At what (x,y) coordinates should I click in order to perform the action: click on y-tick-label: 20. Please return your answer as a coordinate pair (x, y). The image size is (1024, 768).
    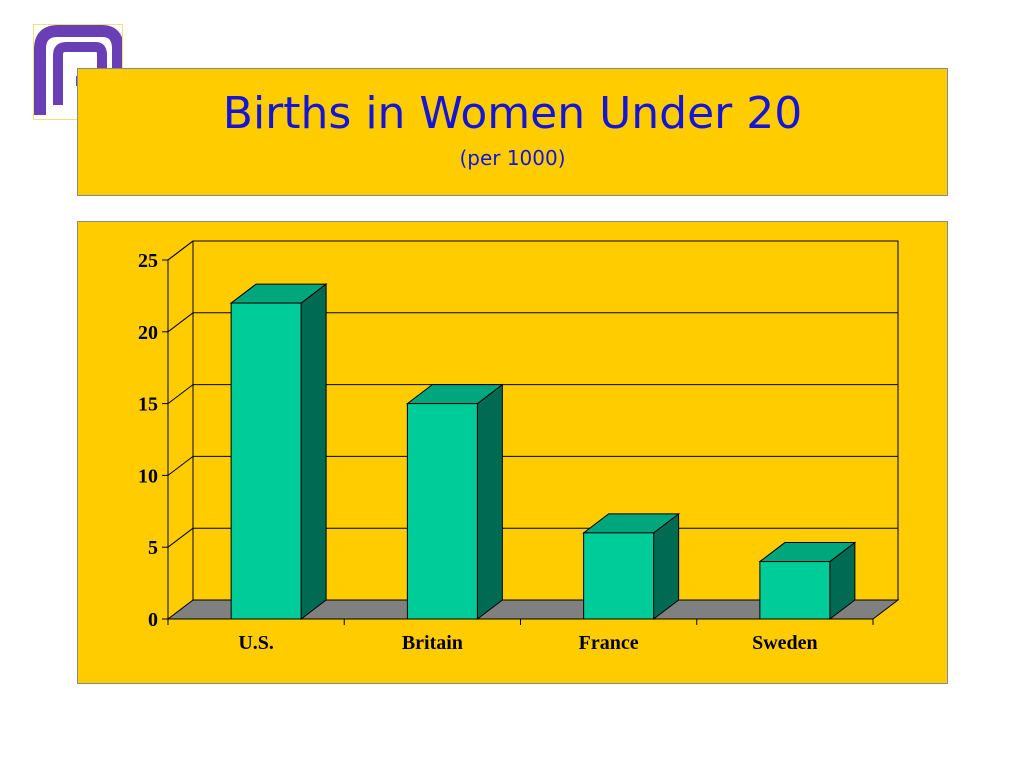
    Looking at the image, I should click on (148, 333).